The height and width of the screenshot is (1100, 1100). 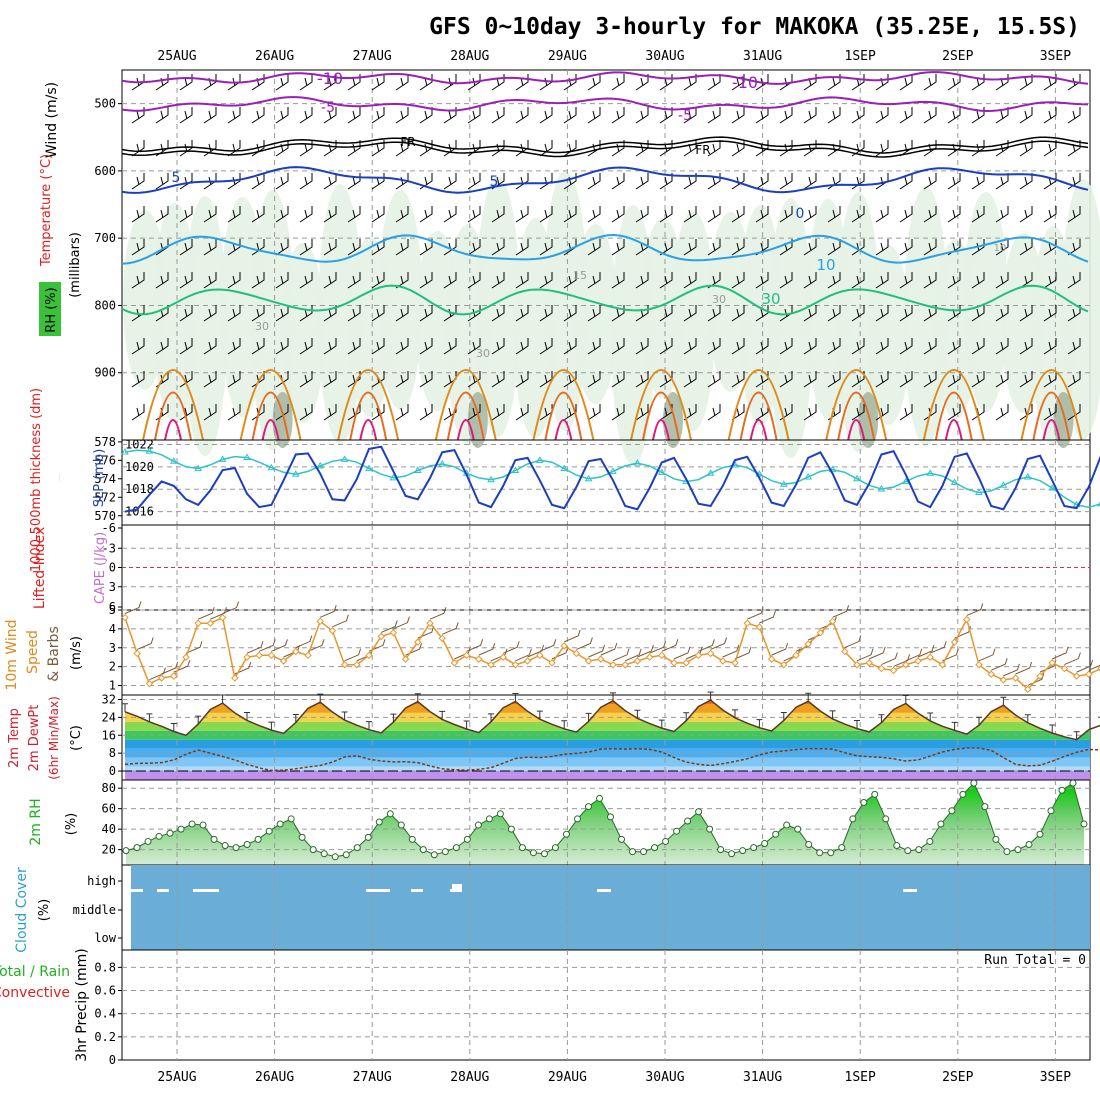 What do you see at coordinates (71, 824) in the screenshot?
I see `axis-label-percent: (%)` at bounding box center [71, 824].